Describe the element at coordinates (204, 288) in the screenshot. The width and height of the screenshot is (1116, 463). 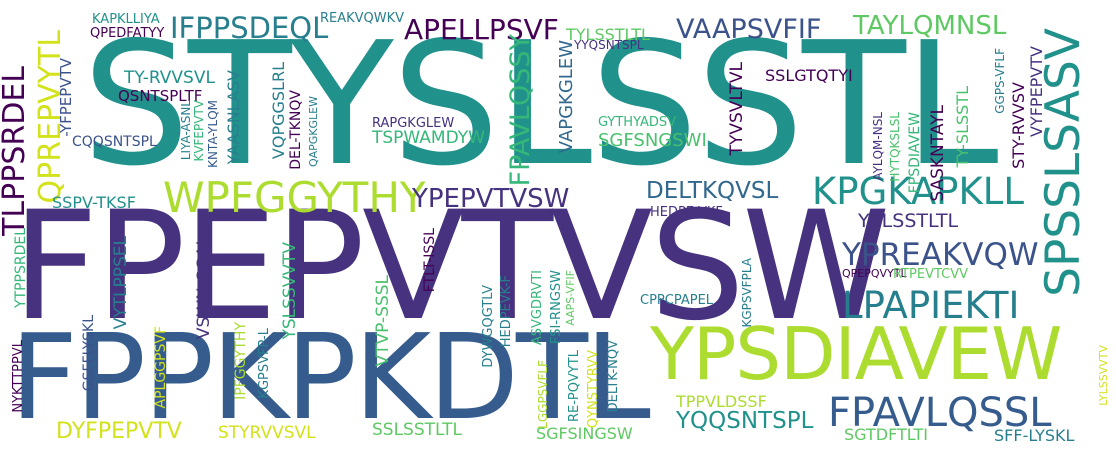
I see `word: VSWN-SGAL` at that location.